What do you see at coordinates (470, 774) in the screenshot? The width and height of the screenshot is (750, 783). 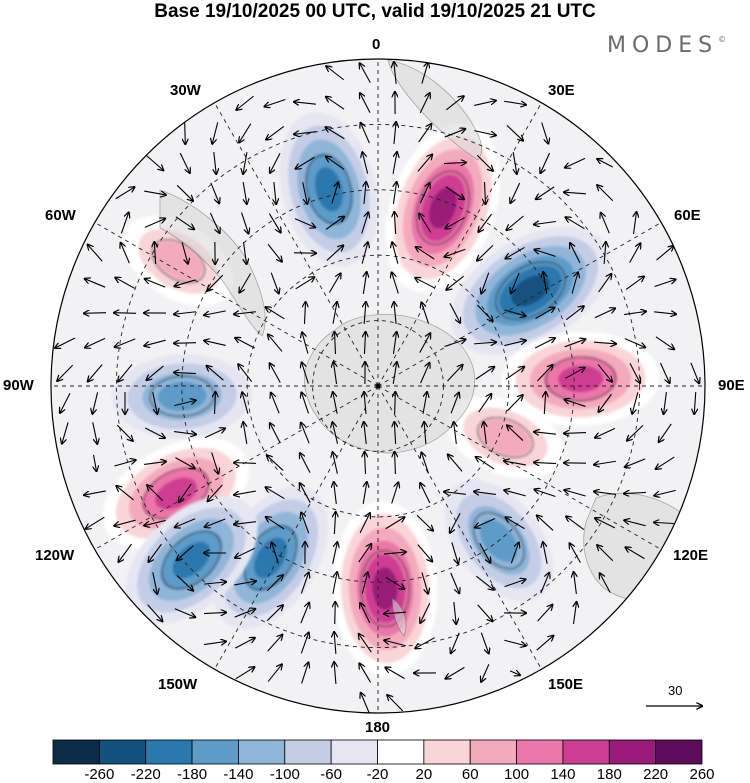 I see `colorbar-tick-label: 60` at bounding box center [470, 774].